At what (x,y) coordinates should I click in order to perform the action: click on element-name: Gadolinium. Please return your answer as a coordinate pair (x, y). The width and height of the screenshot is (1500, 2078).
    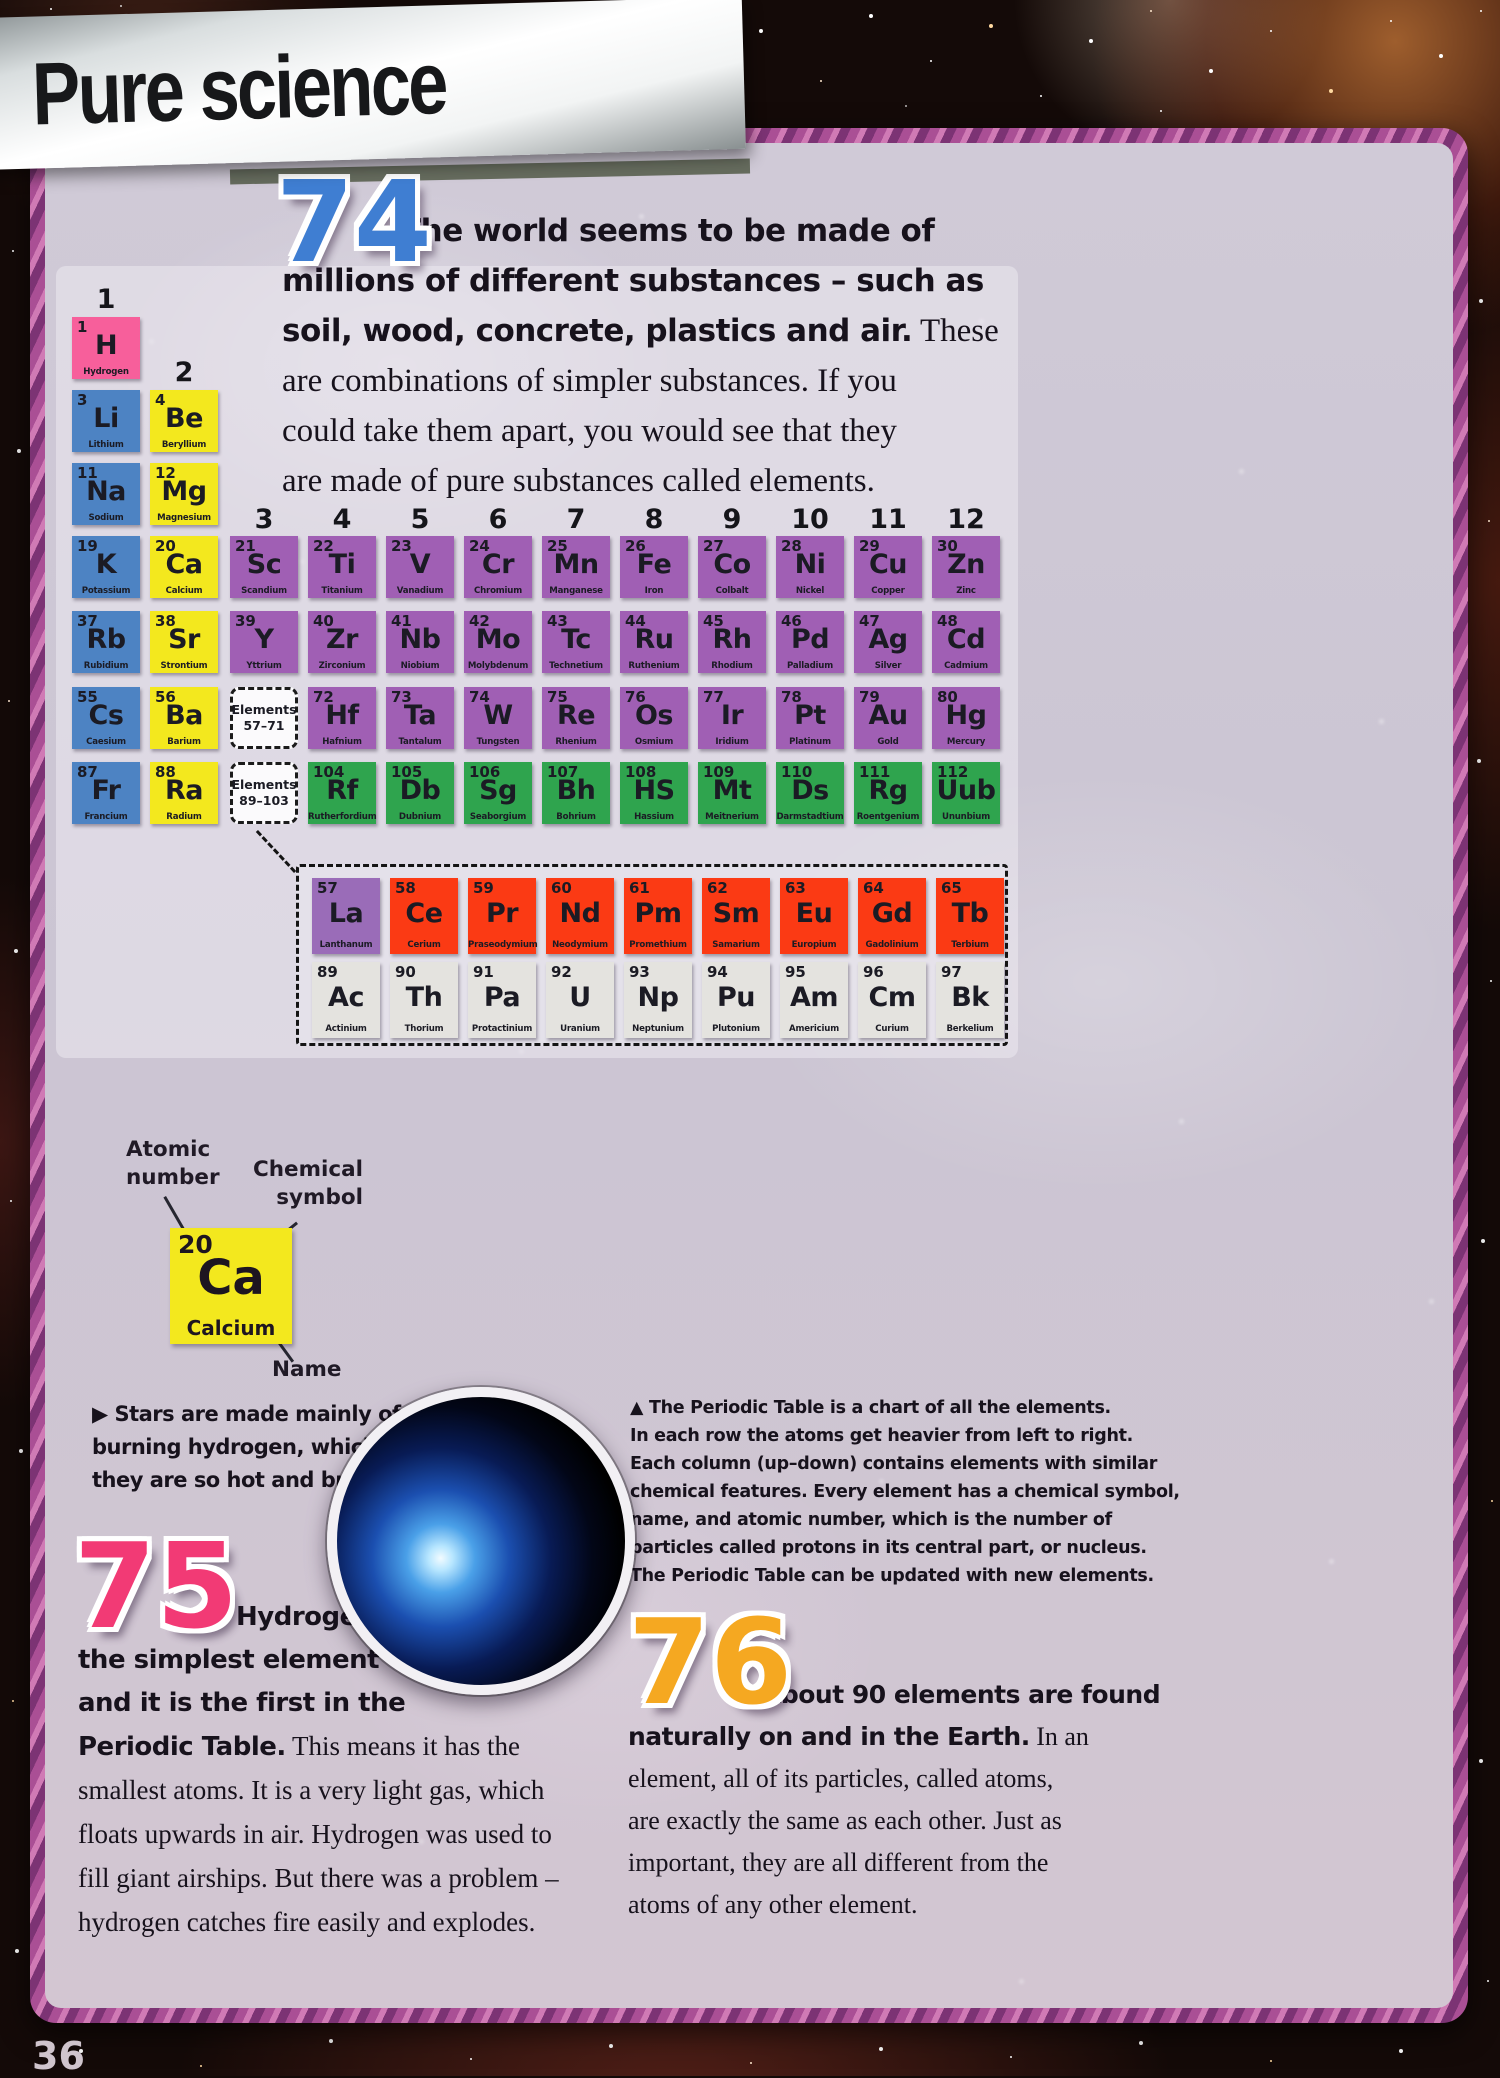
    Looking at the image, I should click on (892, 945).